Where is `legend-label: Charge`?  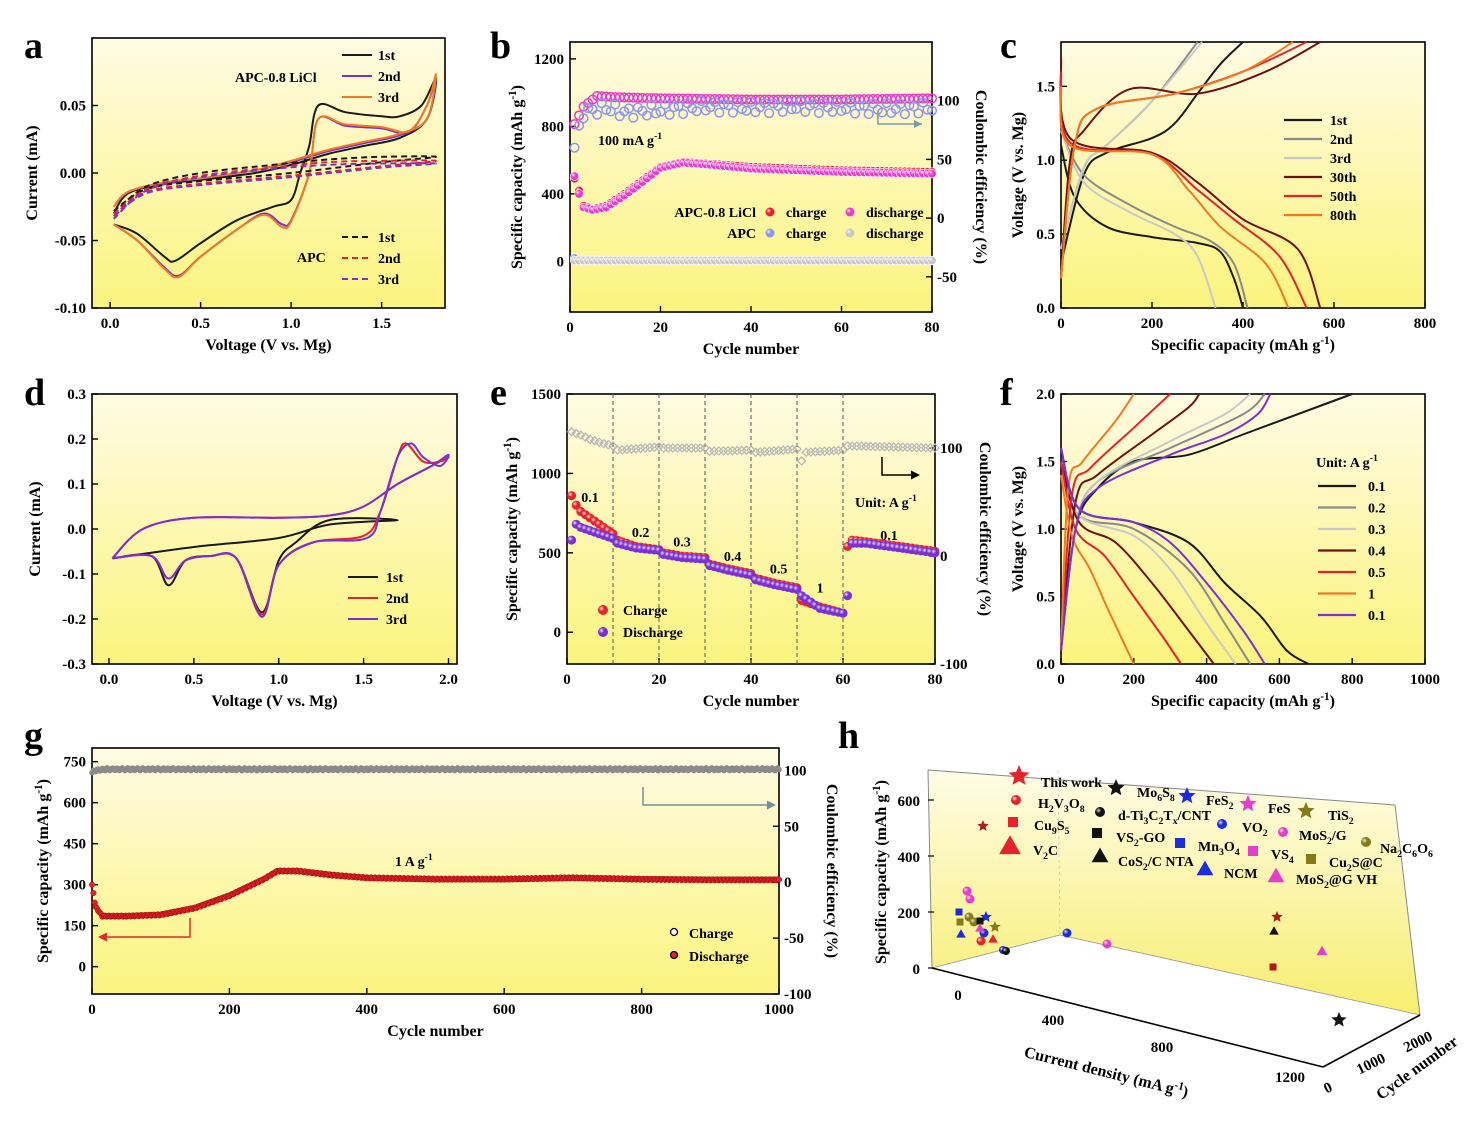 legend-label: Charge is located at coordinates (645, 611).